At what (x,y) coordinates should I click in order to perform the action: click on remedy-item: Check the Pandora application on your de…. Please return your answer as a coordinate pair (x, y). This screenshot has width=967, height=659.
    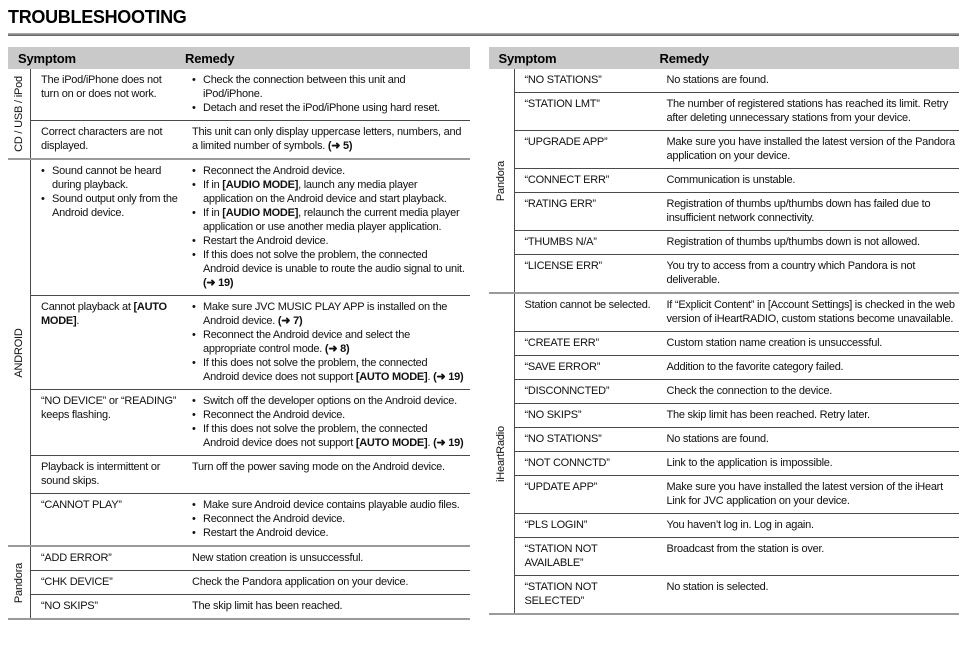
    Looking at the image, I should click on (300, 582).